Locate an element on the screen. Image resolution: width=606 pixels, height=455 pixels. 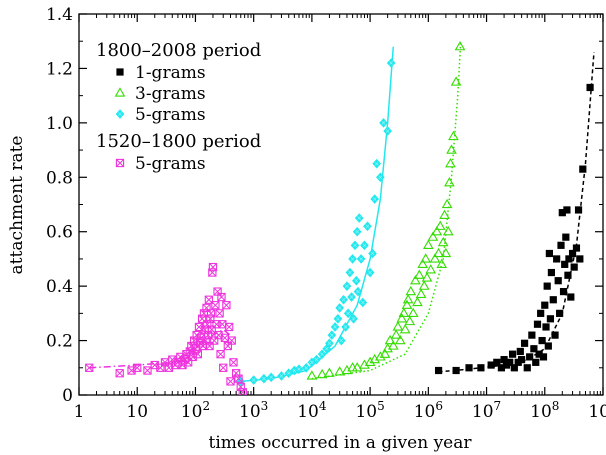
legend-entry: 1-grams is located at coordinates (170, 73).